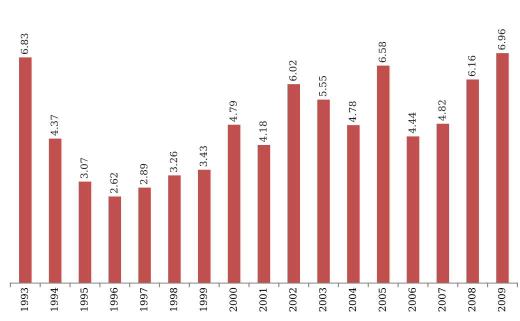 This screenshot has width=520, height=321. I want to click on data-label: 6.02, so click(293, 70).